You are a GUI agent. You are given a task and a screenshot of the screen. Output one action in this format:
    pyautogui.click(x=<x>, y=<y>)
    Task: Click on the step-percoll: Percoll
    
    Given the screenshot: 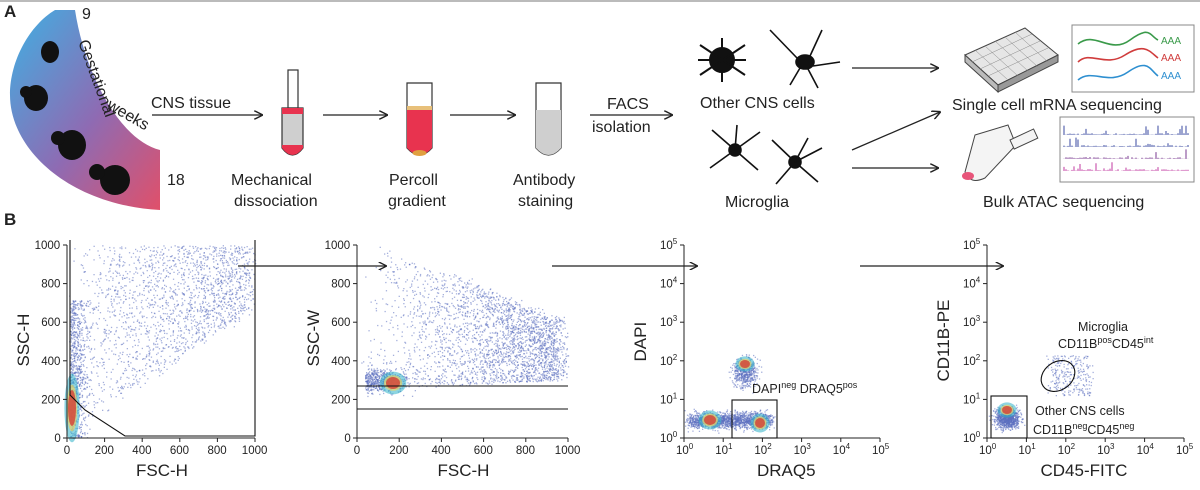 What is the action you would take?
    pyautogui.click(x=413, y=180)
    